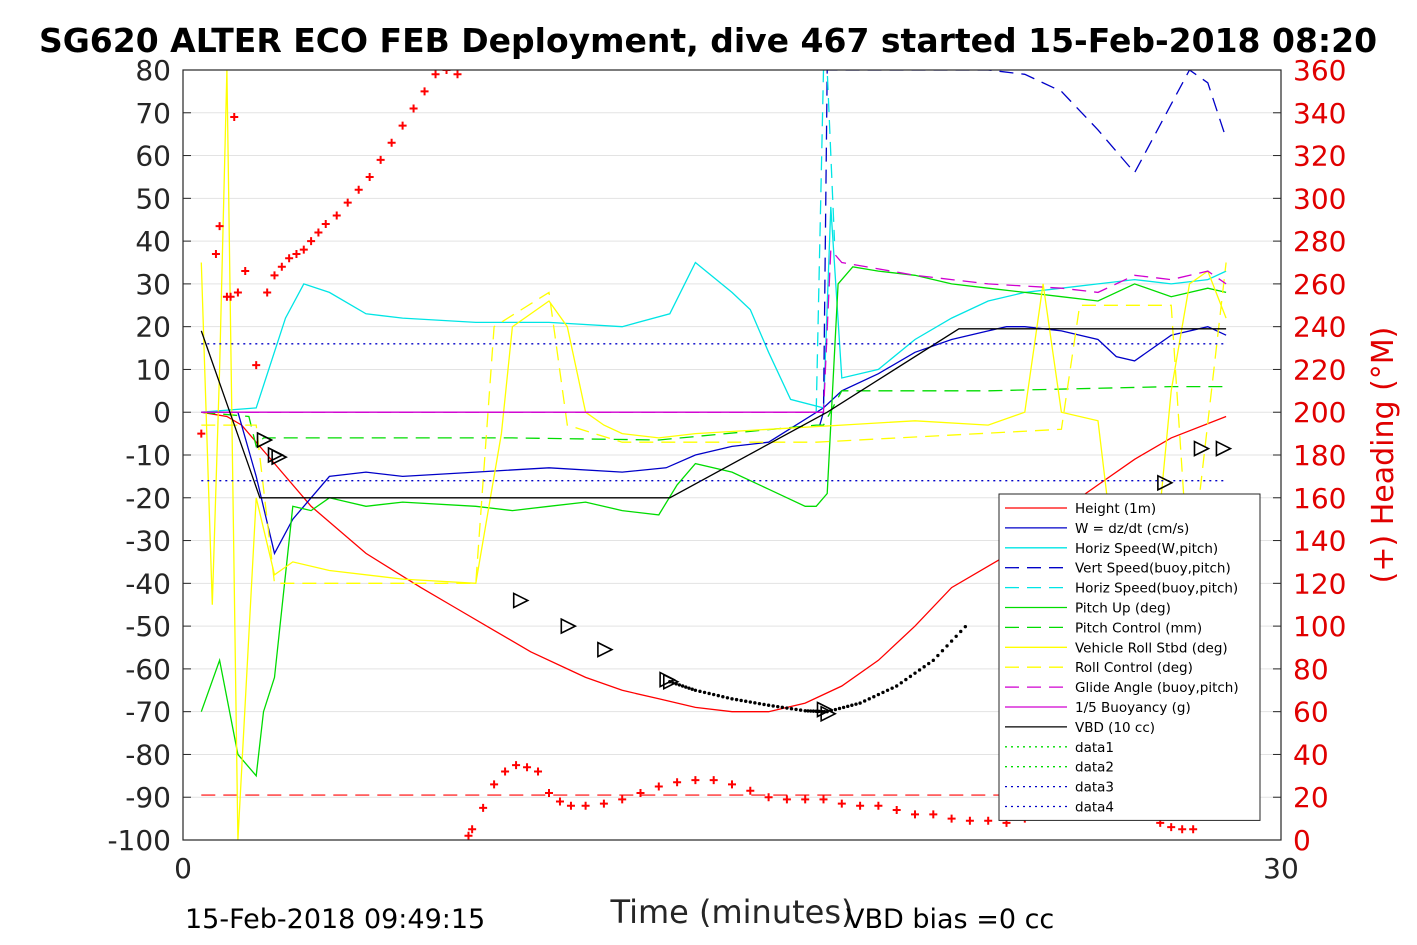  Describe the element at coordinates (1319, 156) in the screenshot. I see `right-tick-label: 320` at that location.